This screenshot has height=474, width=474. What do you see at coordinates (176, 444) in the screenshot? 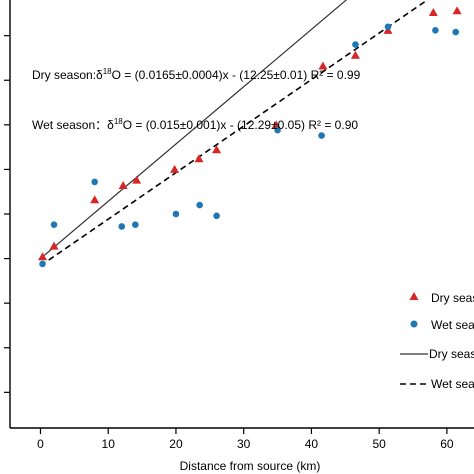
I see `x-tick-label-2: 20` at bounding box center [176, 444].